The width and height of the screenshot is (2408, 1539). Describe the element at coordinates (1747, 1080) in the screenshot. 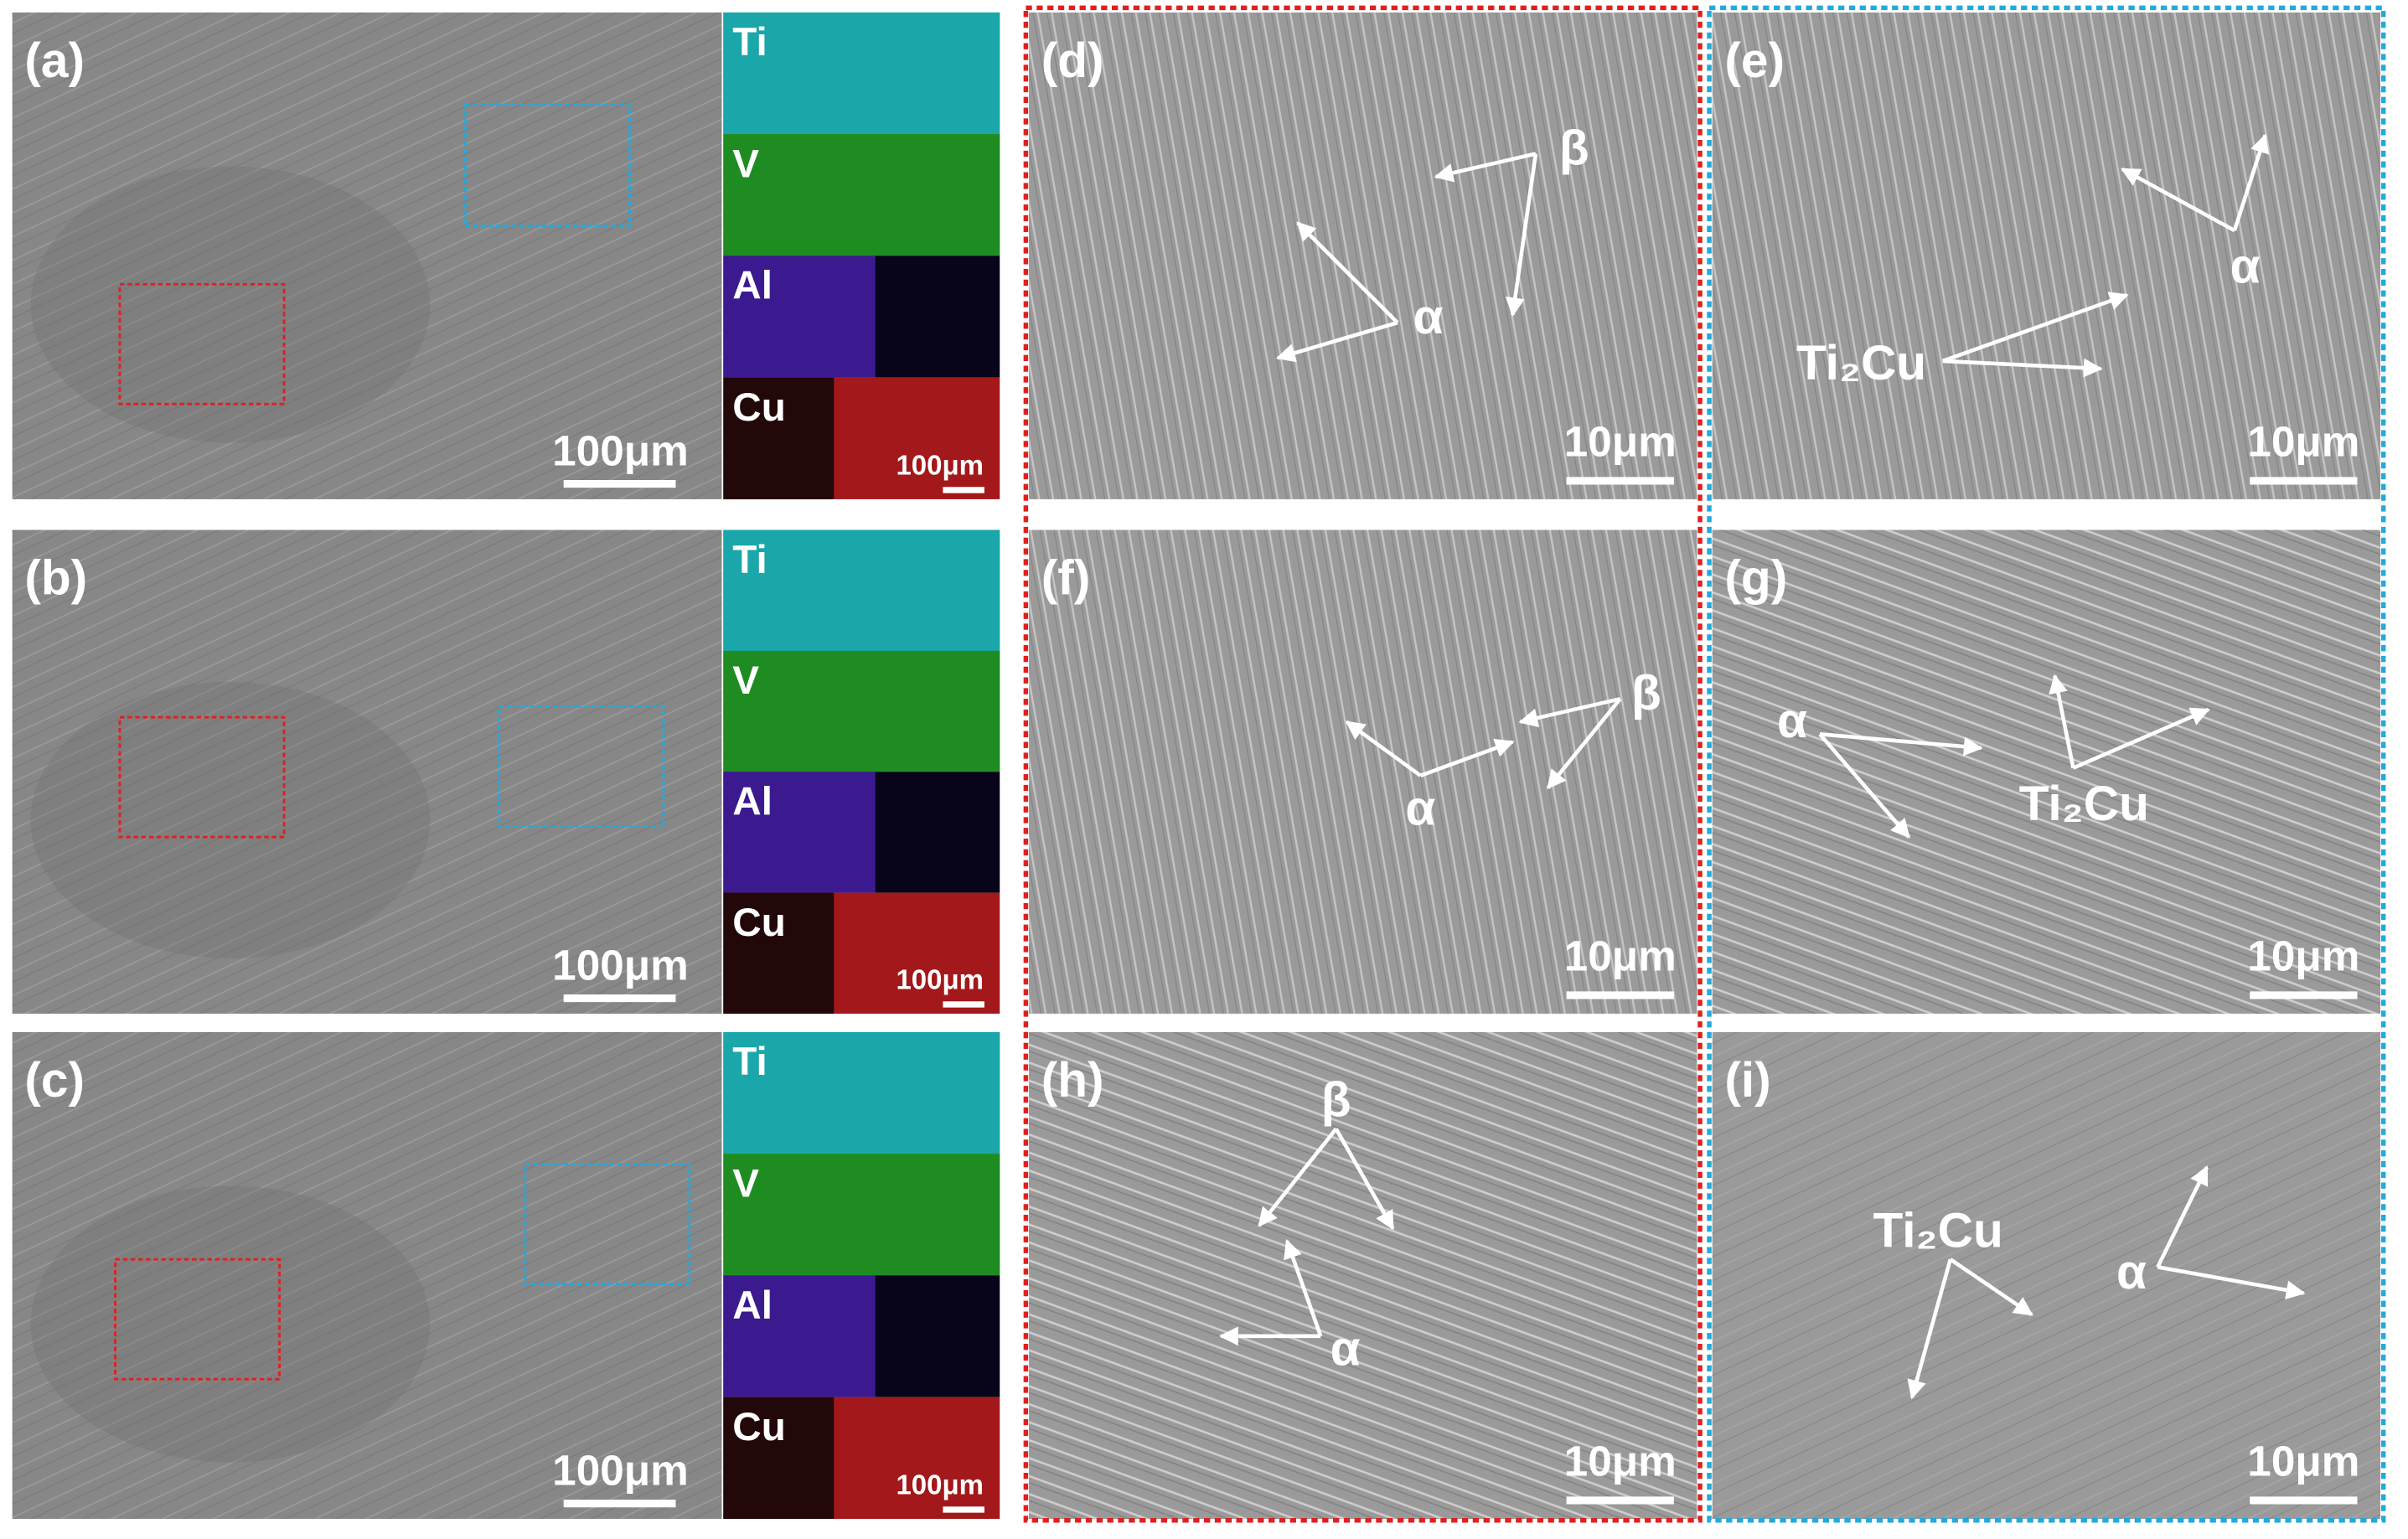

I see `panel-label: (i)` at that location.